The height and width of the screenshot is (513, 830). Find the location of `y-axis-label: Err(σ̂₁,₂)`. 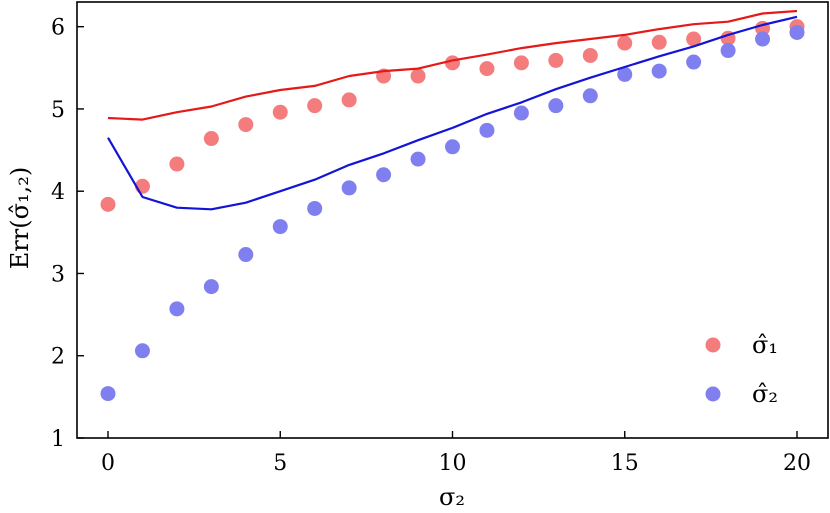

y-axis-label: Err(σ̂₁,₂) is located at coordinates (20, 218).